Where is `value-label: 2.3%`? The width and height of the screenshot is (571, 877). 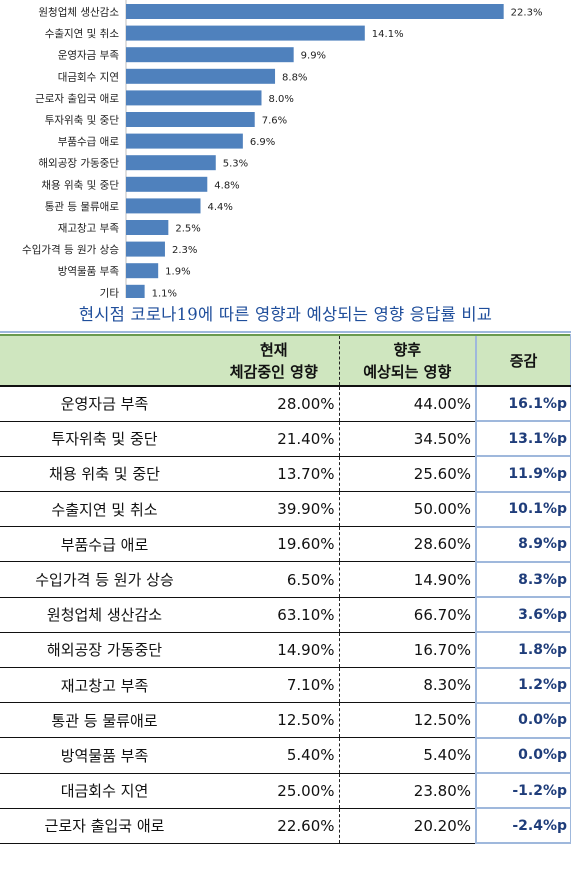 value-label: 2.3% is located at coordinates (184, 250).